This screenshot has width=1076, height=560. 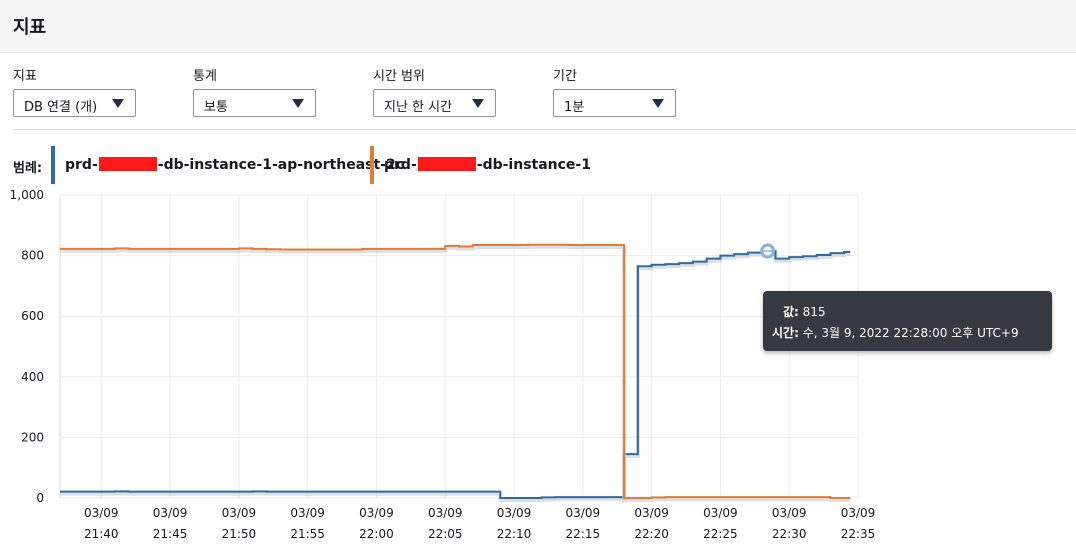 What do you see at coordinates (720, 534) in the screenshot?
I see `x-tick-time-label: 22:25` at bounding box center [720, 534].